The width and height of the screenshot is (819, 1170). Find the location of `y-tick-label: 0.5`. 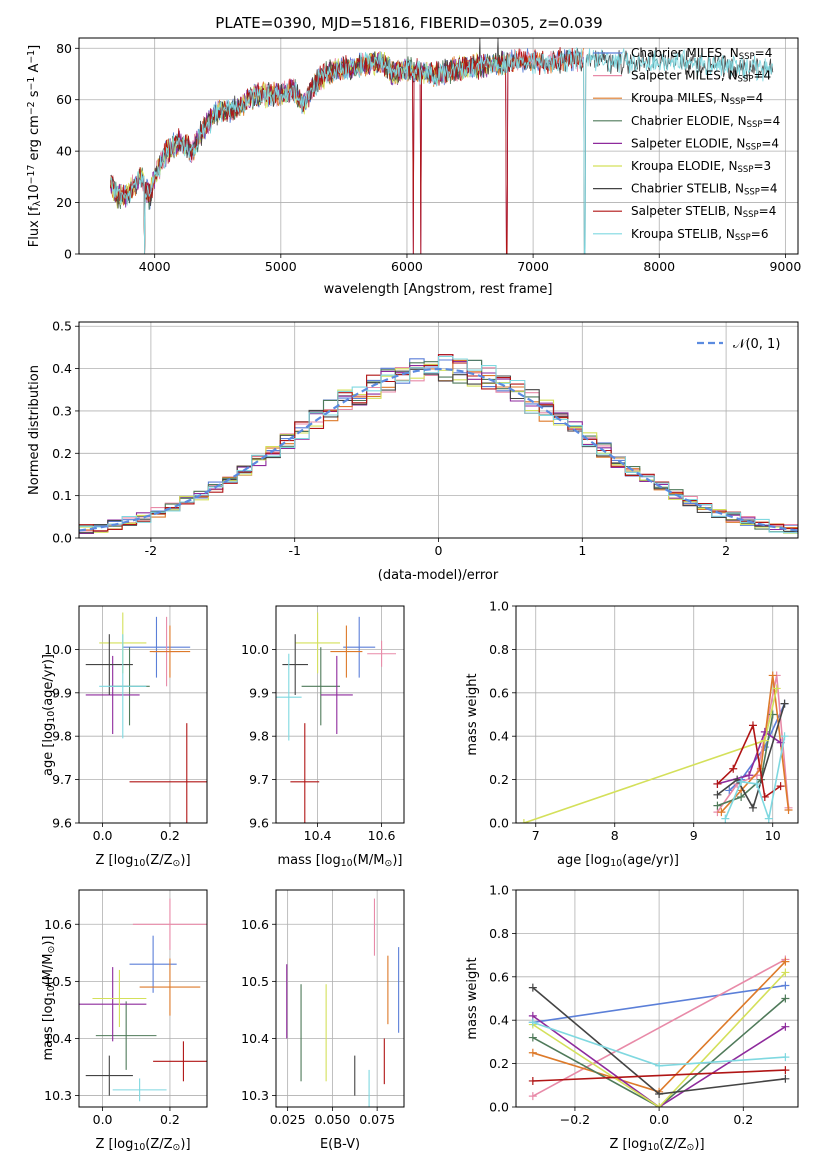

y-tick-label: 0.5 is located at coordinates (62, 326).